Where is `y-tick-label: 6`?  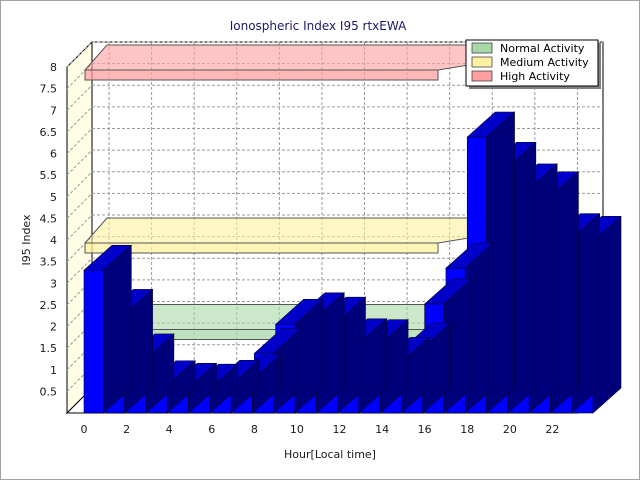
y-tick-label: 6 is located at coordinates (53, 154).